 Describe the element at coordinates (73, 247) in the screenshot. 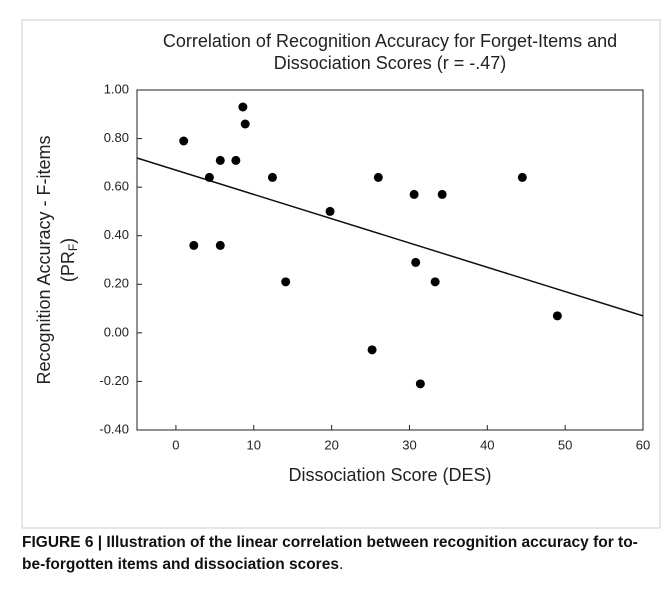

I see `y-label-sub: F` at that location.